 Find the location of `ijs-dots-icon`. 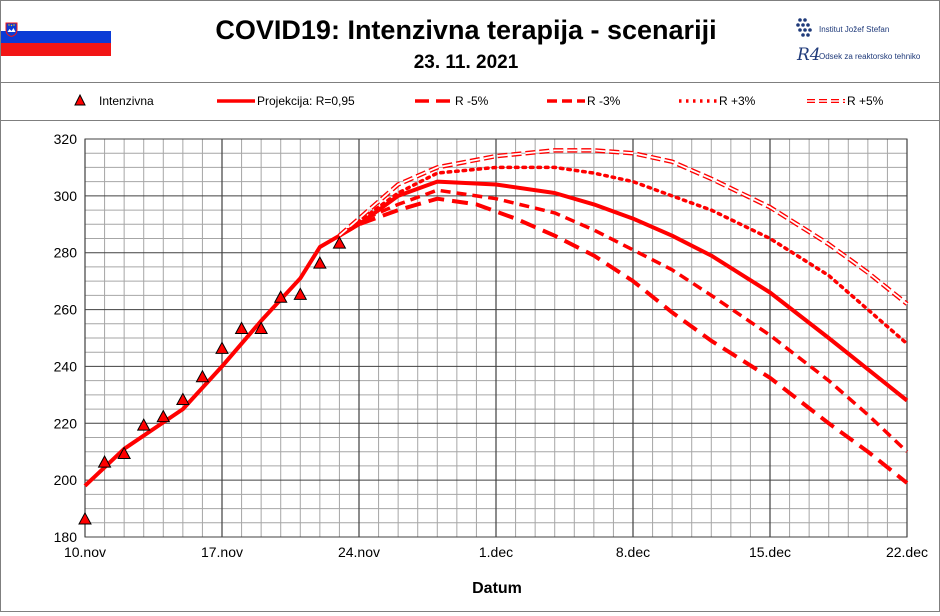

ijs-dots-icon is located at coordinates (804, 27).